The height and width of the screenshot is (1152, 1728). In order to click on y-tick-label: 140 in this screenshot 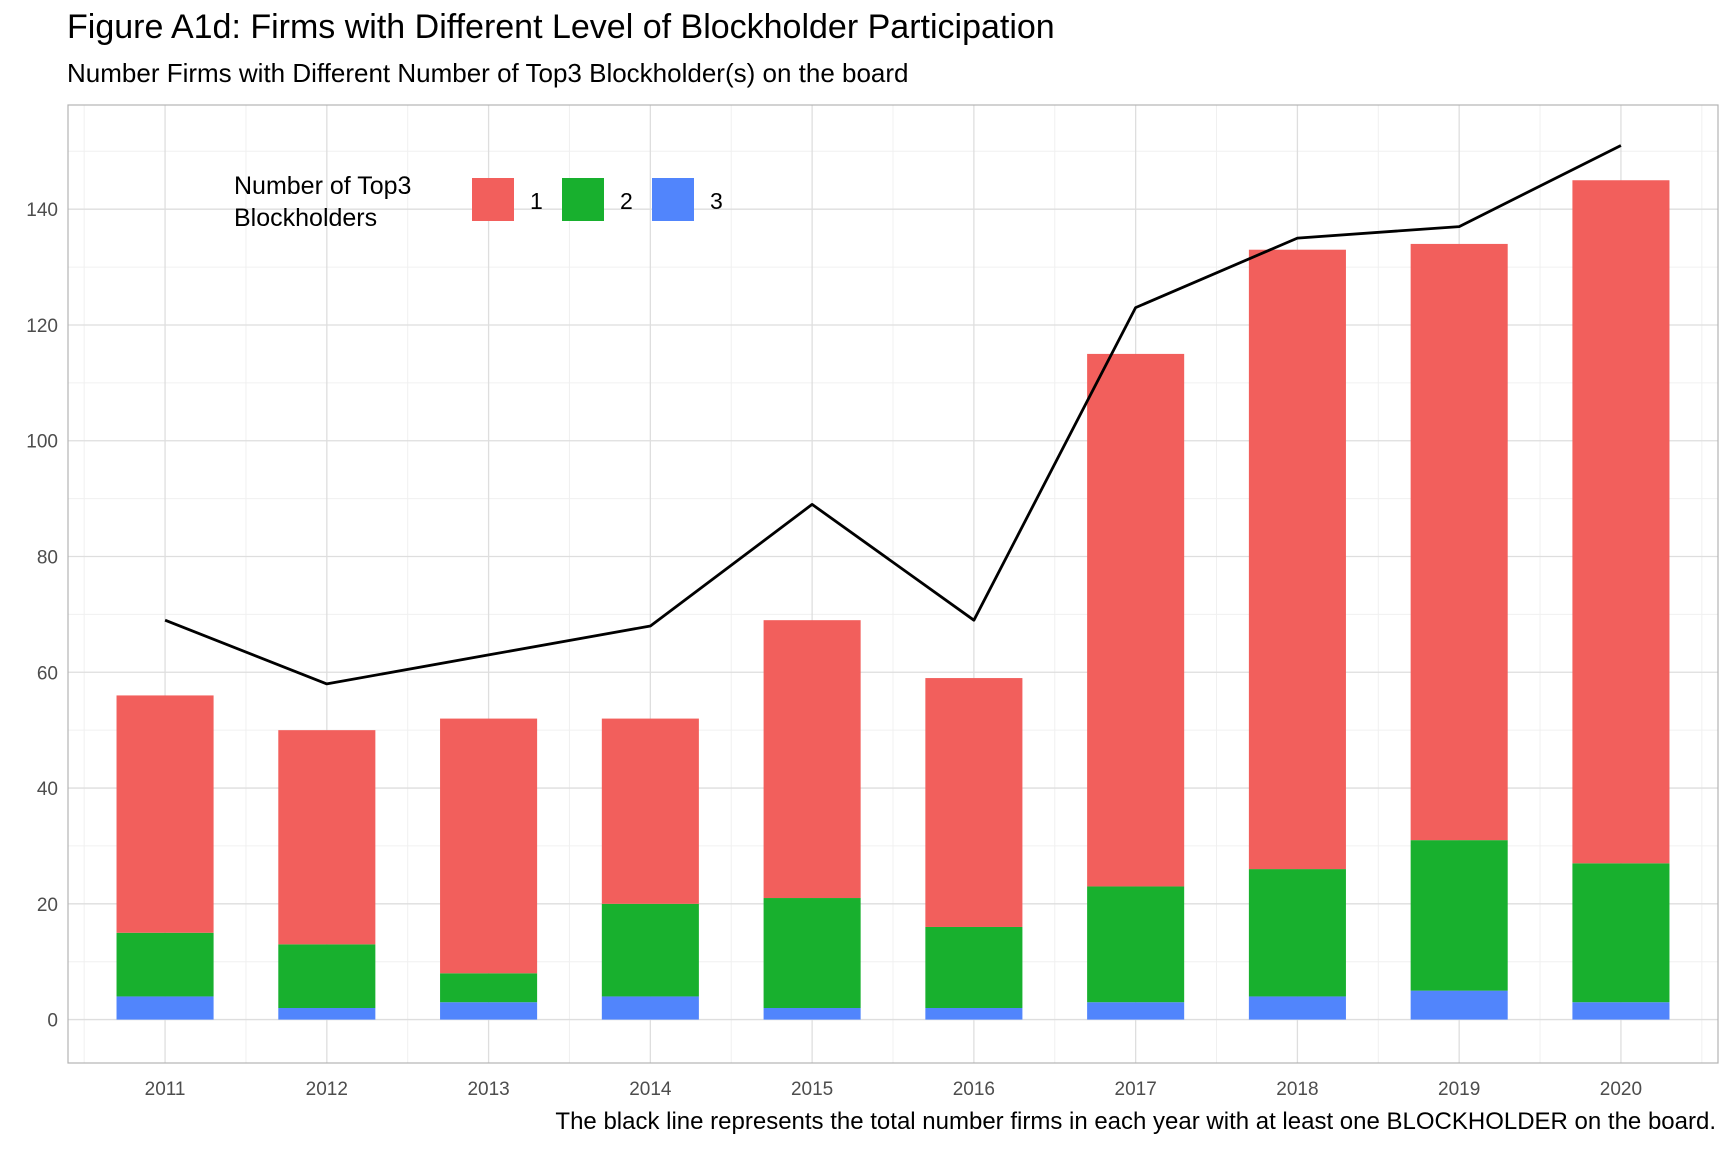, I will do `click(42, 210)`.